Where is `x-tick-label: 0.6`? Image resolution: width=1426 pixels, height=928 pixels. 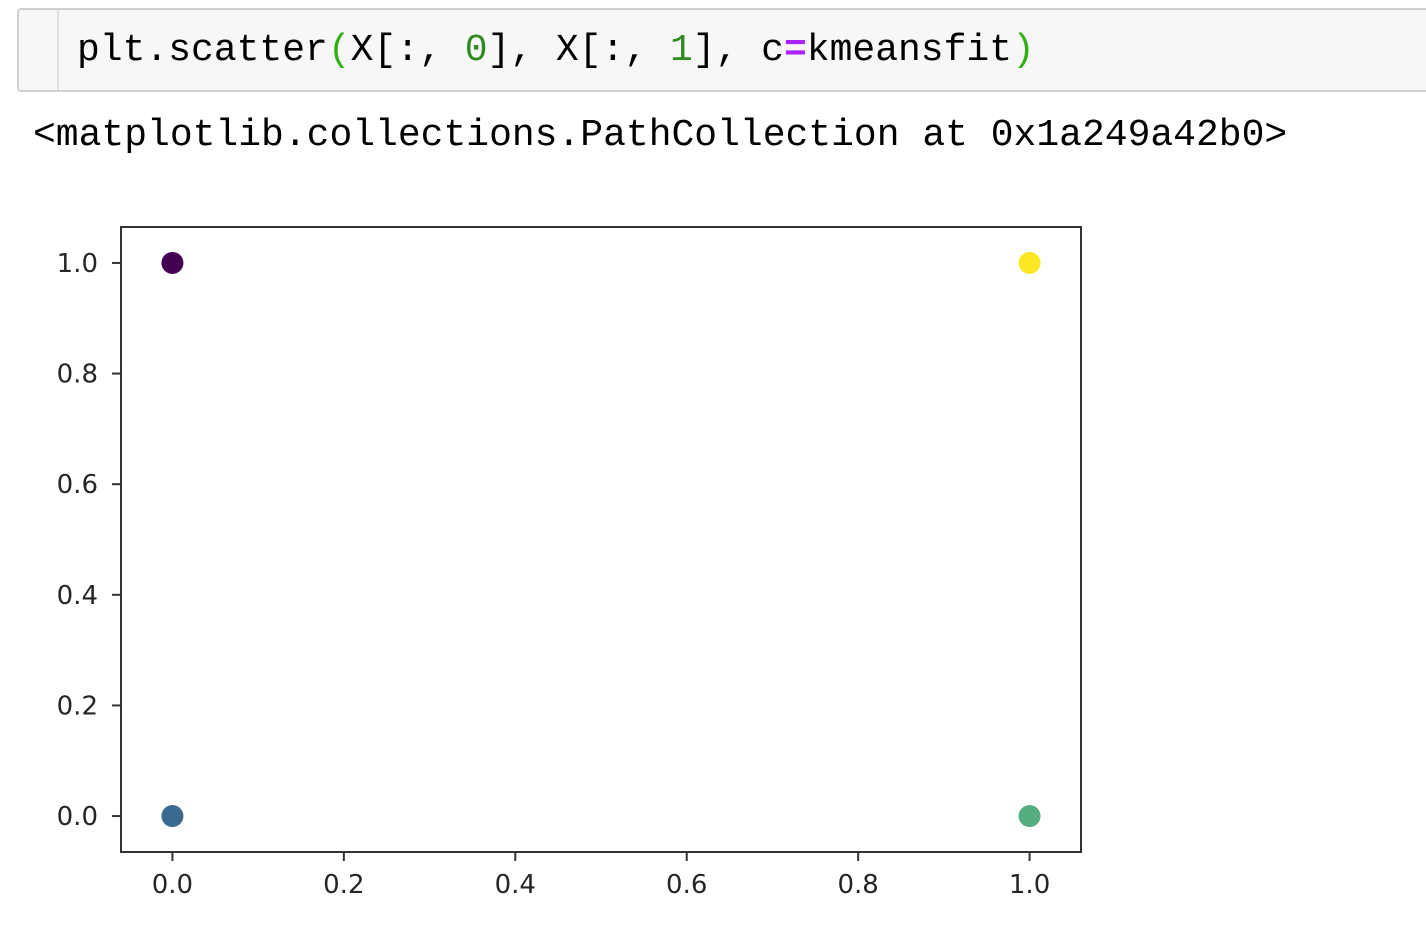 x-tick-label: 0.6 is located at coordinates (686, 885).